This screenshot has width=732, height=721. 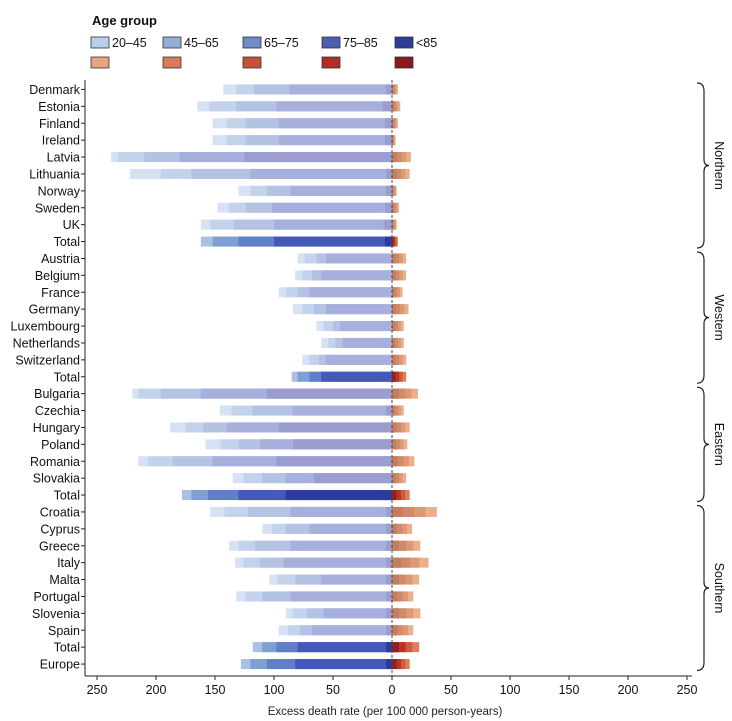 I want to click on legend-swatch-red, so click(x=404, y=62).